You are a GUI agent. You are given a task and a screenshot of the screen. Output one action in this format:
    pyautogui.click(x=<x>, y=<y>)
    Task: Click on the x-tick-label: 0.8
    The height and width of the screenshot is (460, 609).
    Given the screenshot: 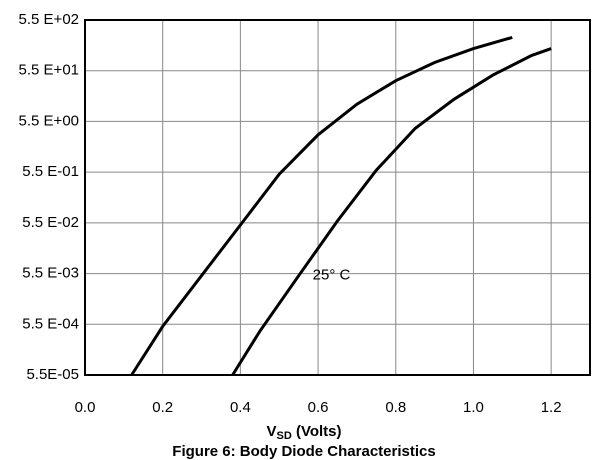 What is the action you would take?
    pyautogui.click(x=395, y=407)
    